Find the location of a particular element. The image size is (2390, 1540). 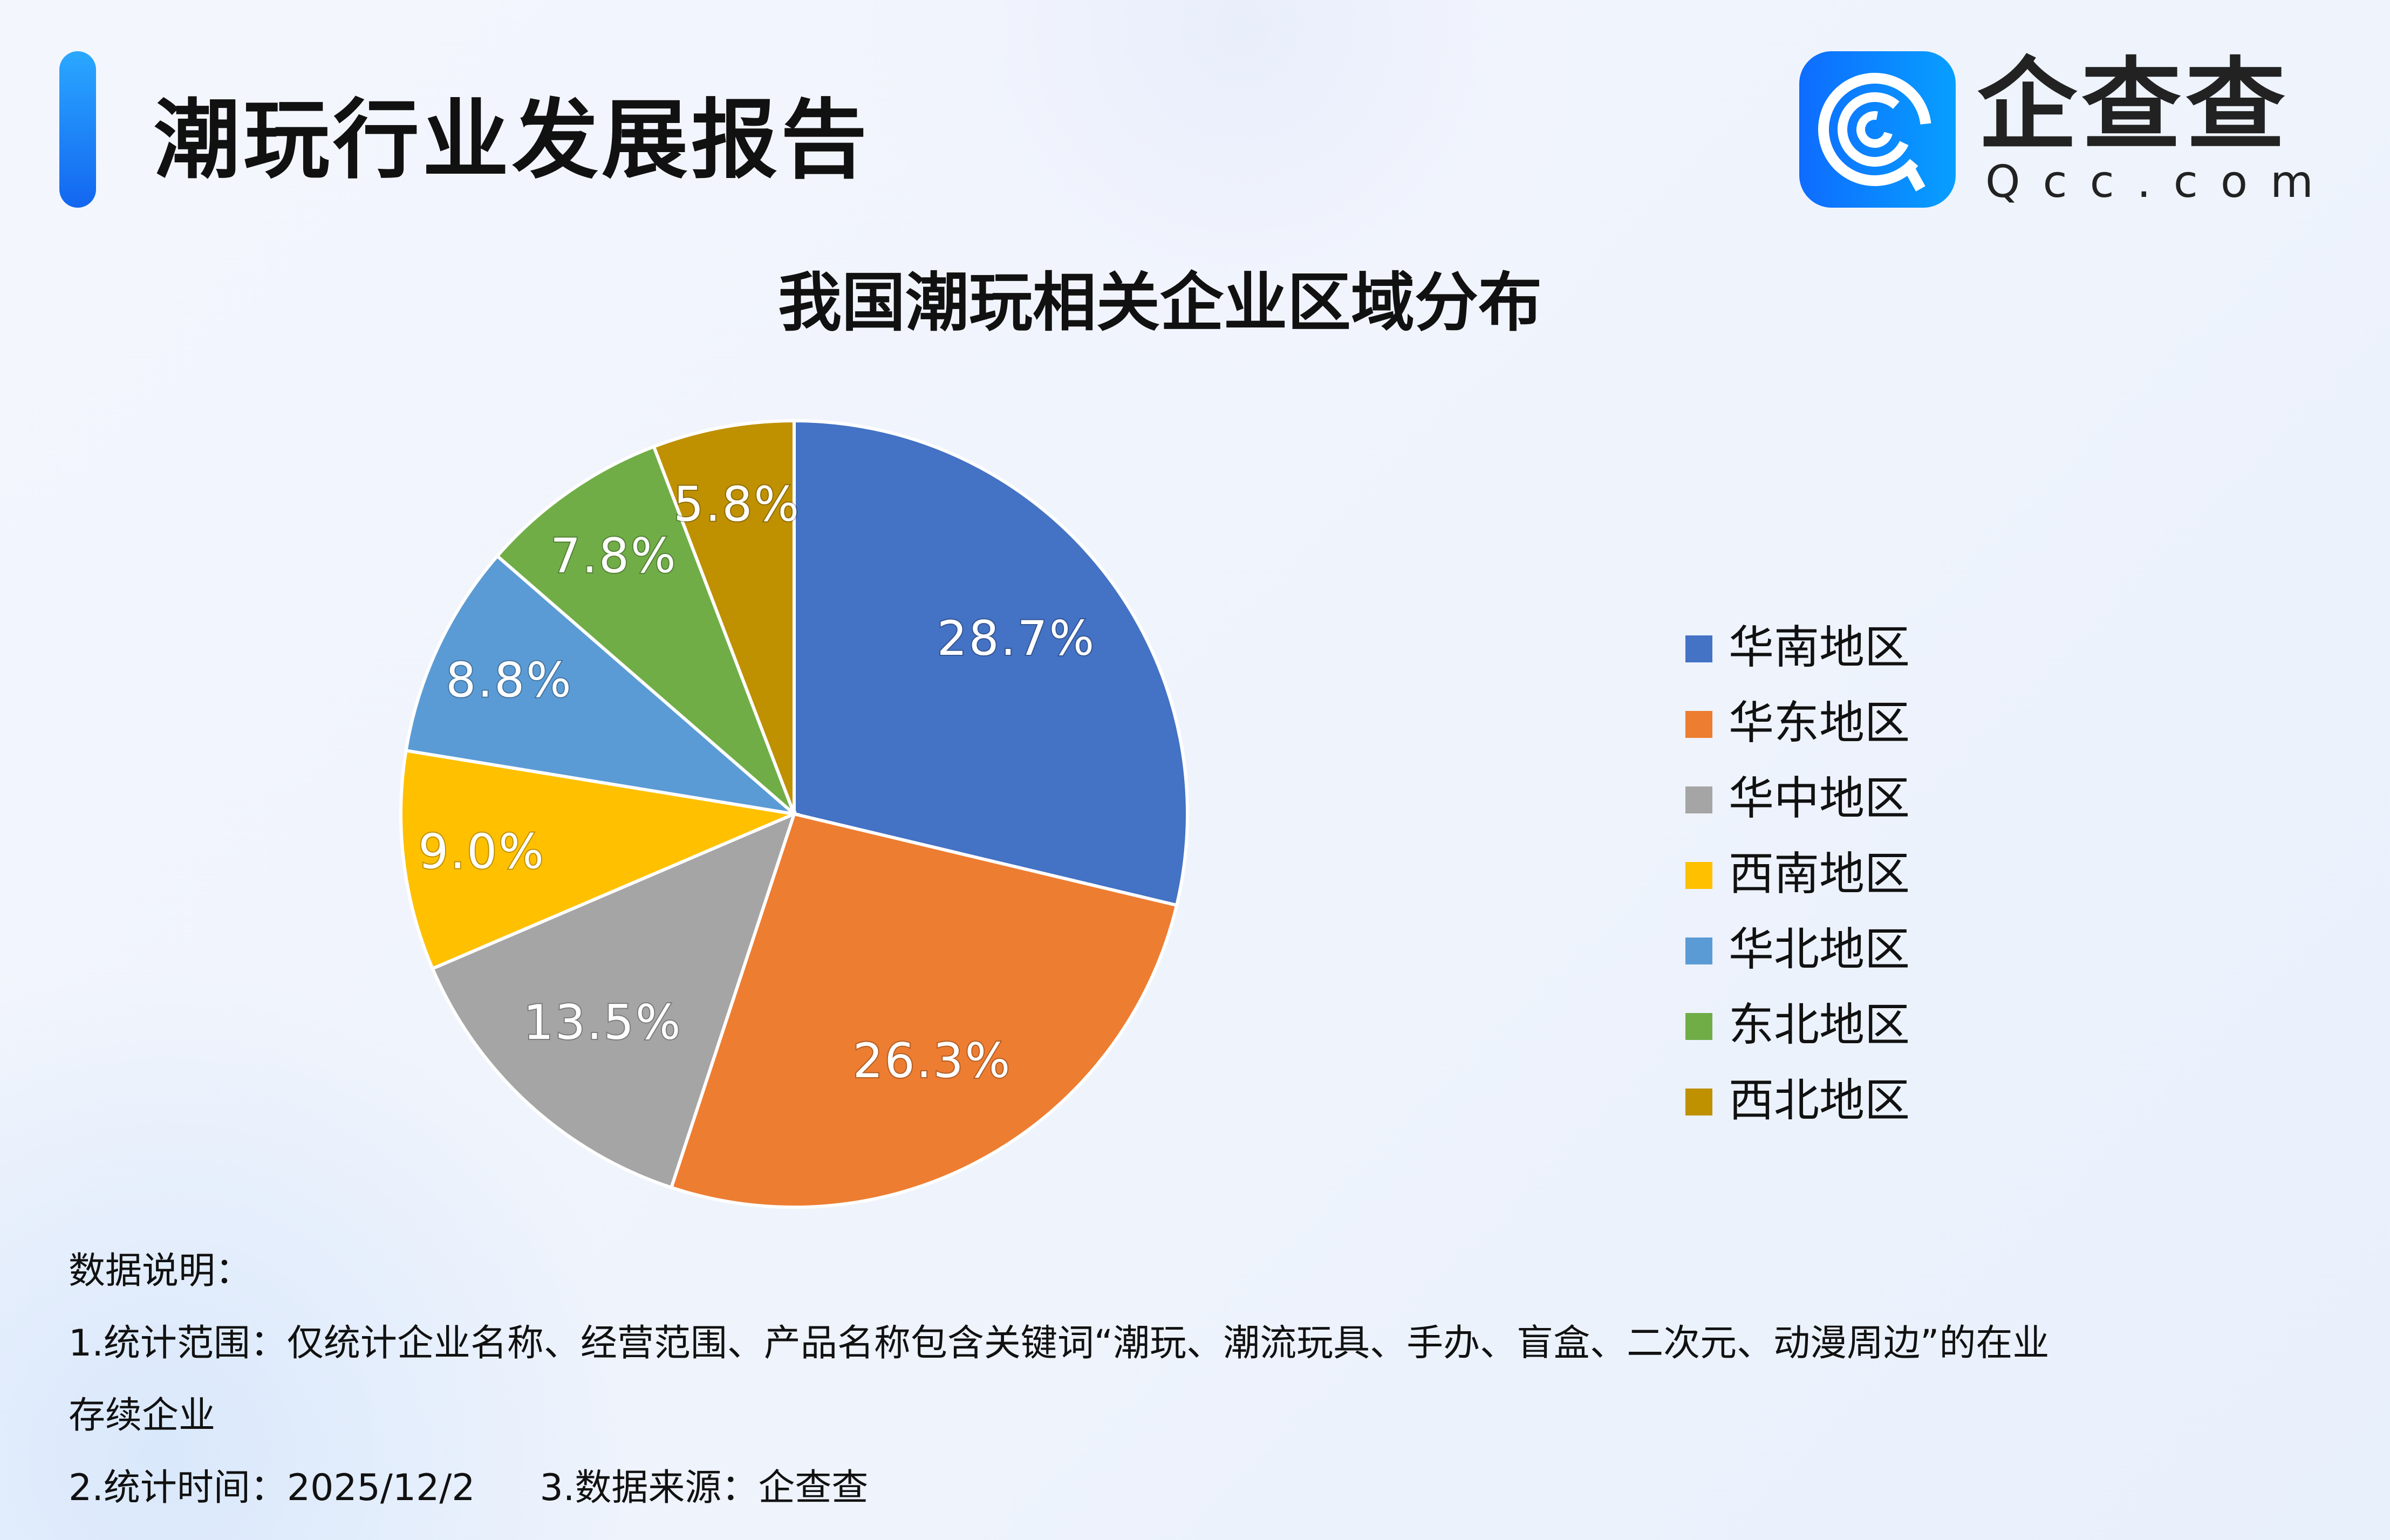

data-label: 26.3% is located at coordinates (932, 1061).